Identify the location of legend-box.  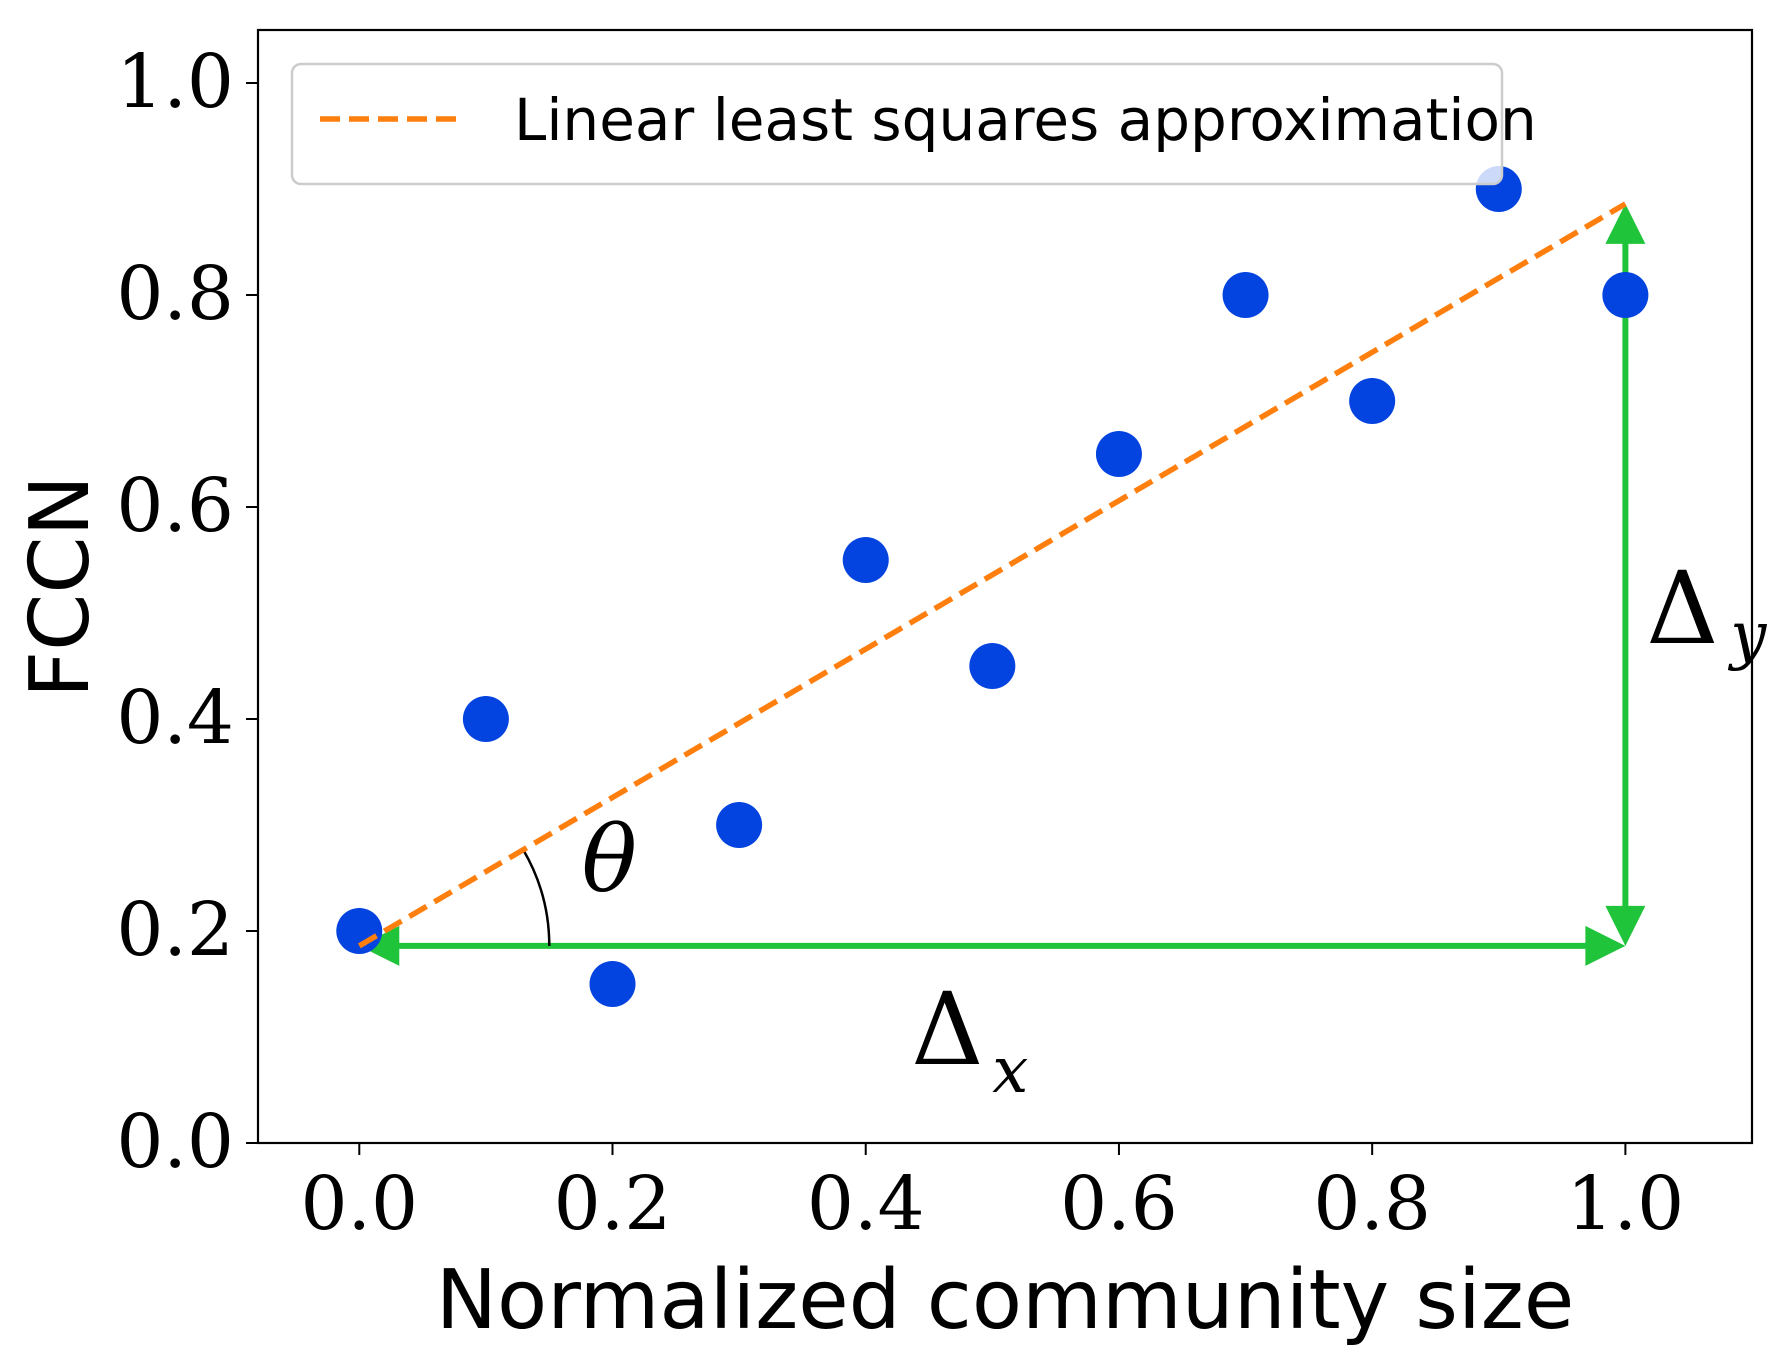
(897, 124).